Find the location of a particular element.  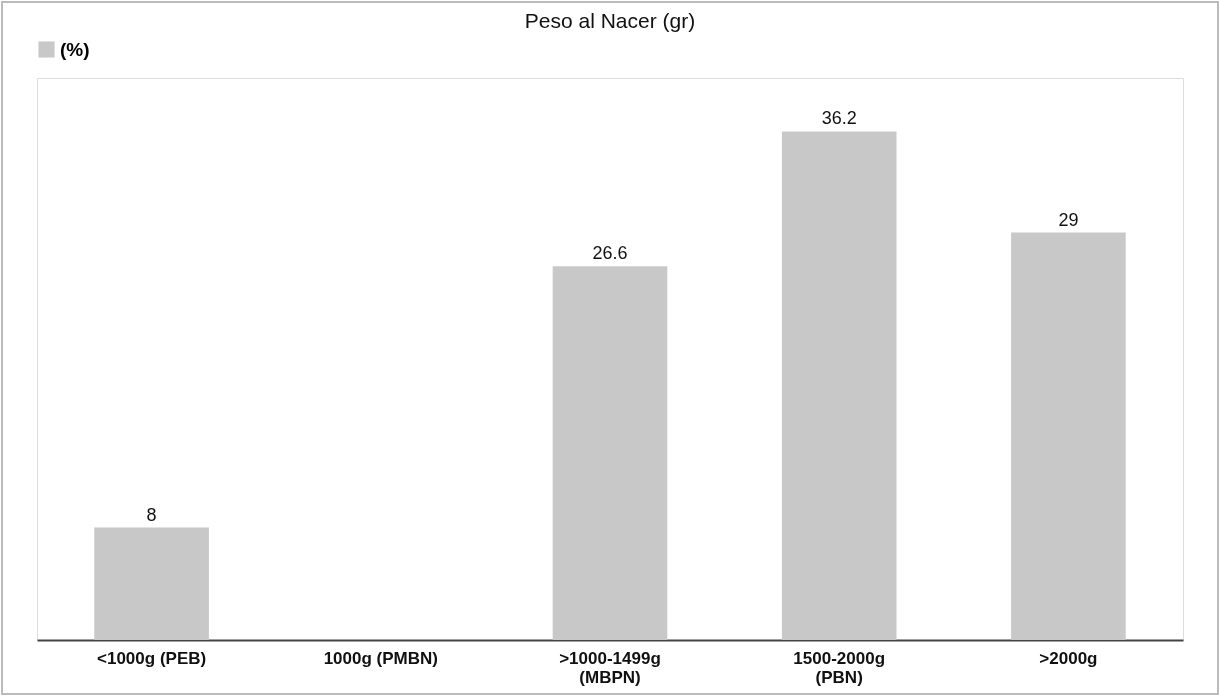

x-tick-label: 1000g (PMBN) is located at coordinates (380, 658).